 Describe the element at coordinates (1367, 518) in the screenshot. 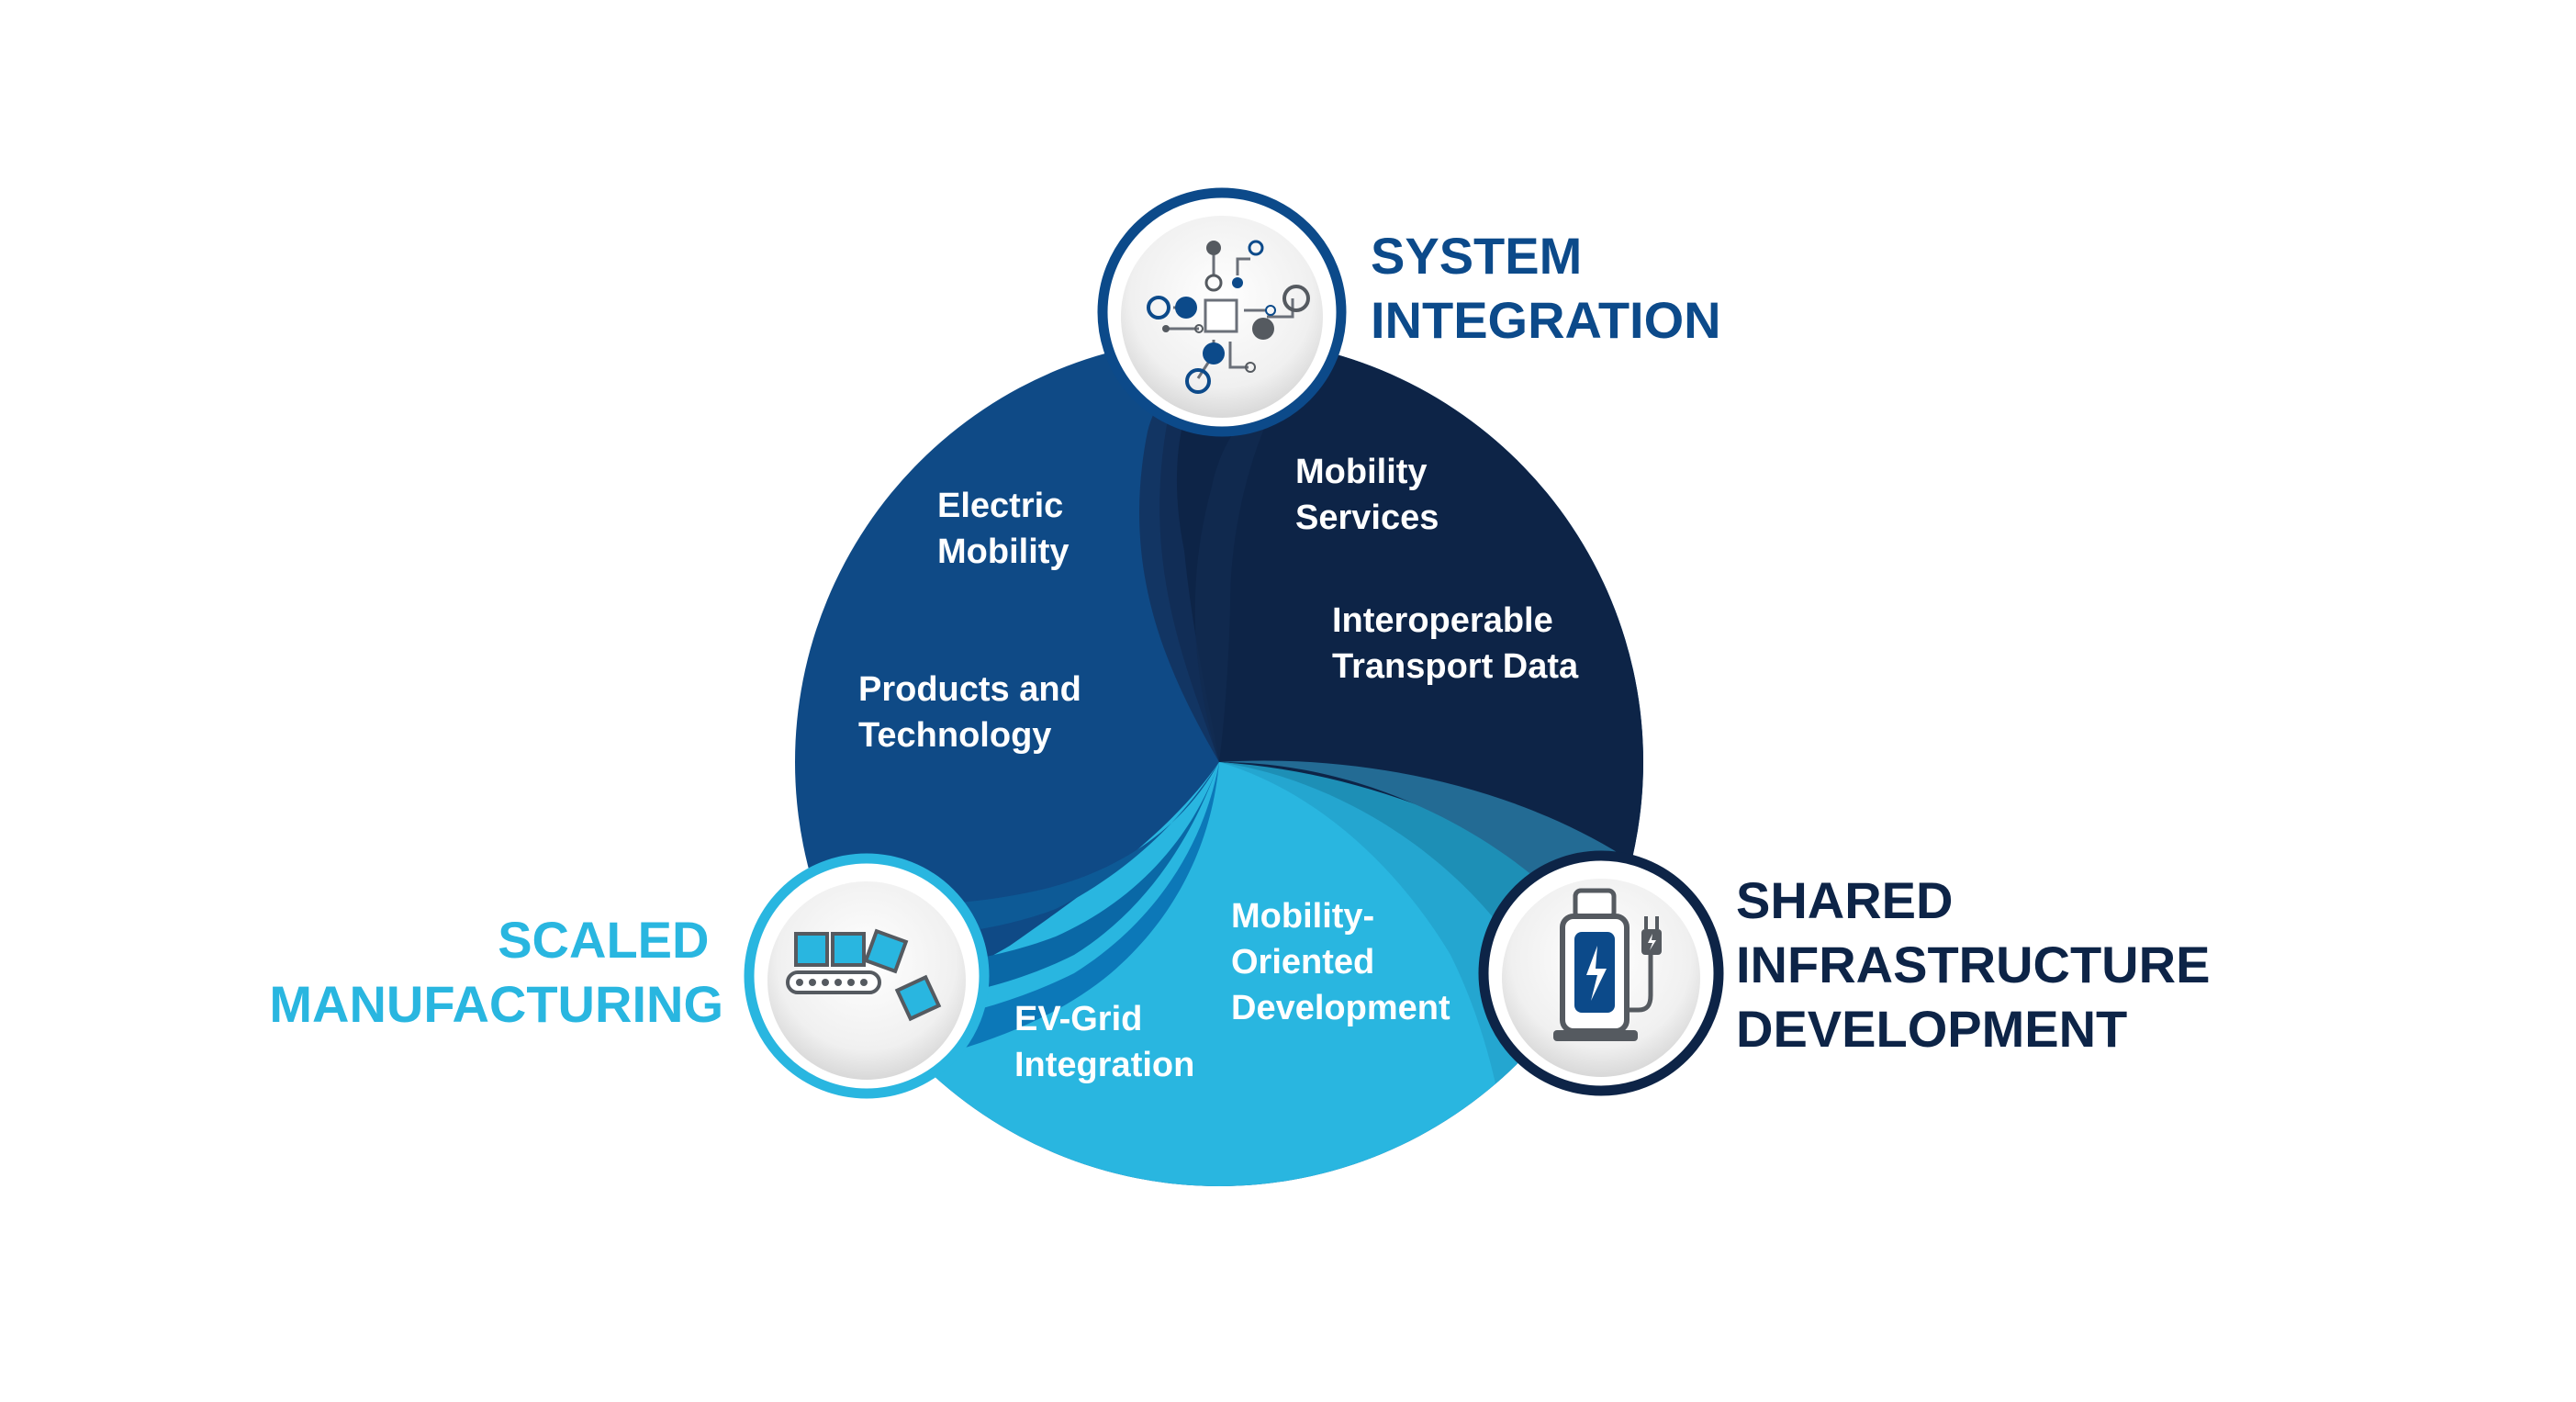

I see `segment-line: Services` at that location.